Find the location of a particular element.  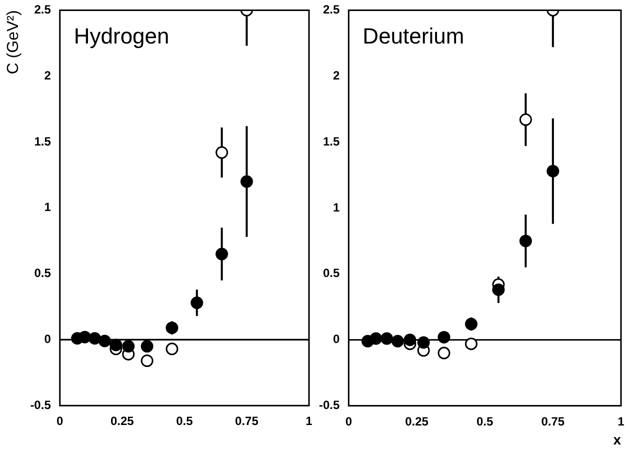

text: Hydrogen is located at coordinates (122, 35).